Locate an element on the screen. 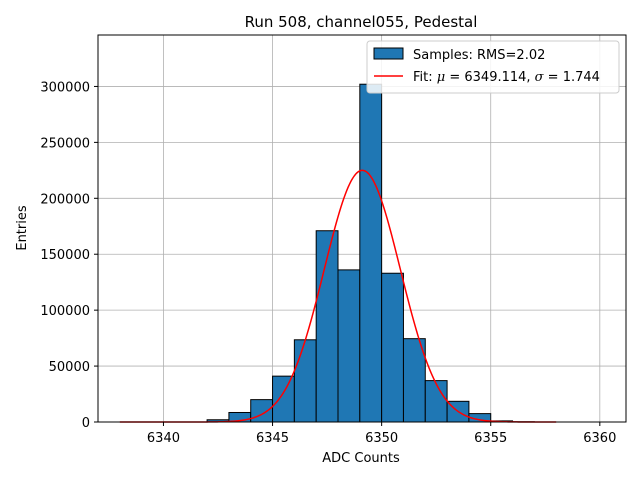 This screenshot has height=480, width=640. y-tick-label: 0 is located at coordinates (86, 423).